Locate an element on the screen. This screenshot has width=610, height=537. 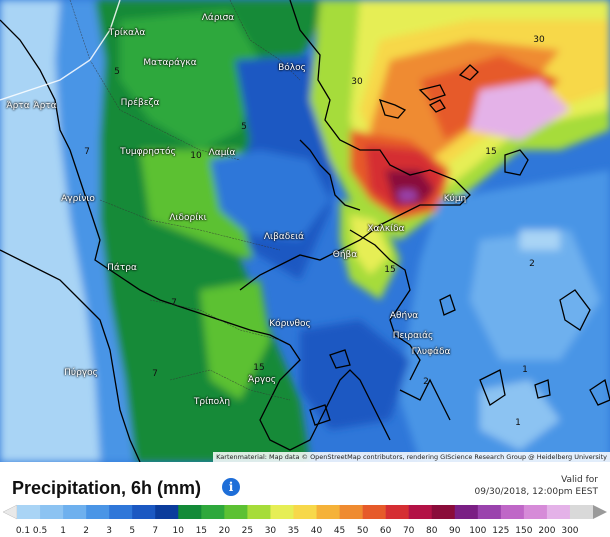
colorbar-tick-label: 200 is located at coordinates (546, 531).